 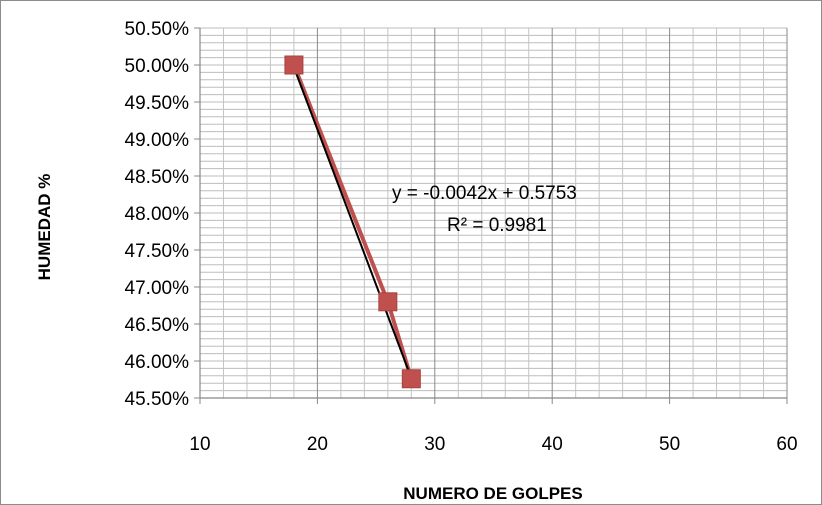 What do you see at coordinates (157, 140) in the screenshot?
I see `y-tick-label: 49.00%` at bounding box center [157, 140].